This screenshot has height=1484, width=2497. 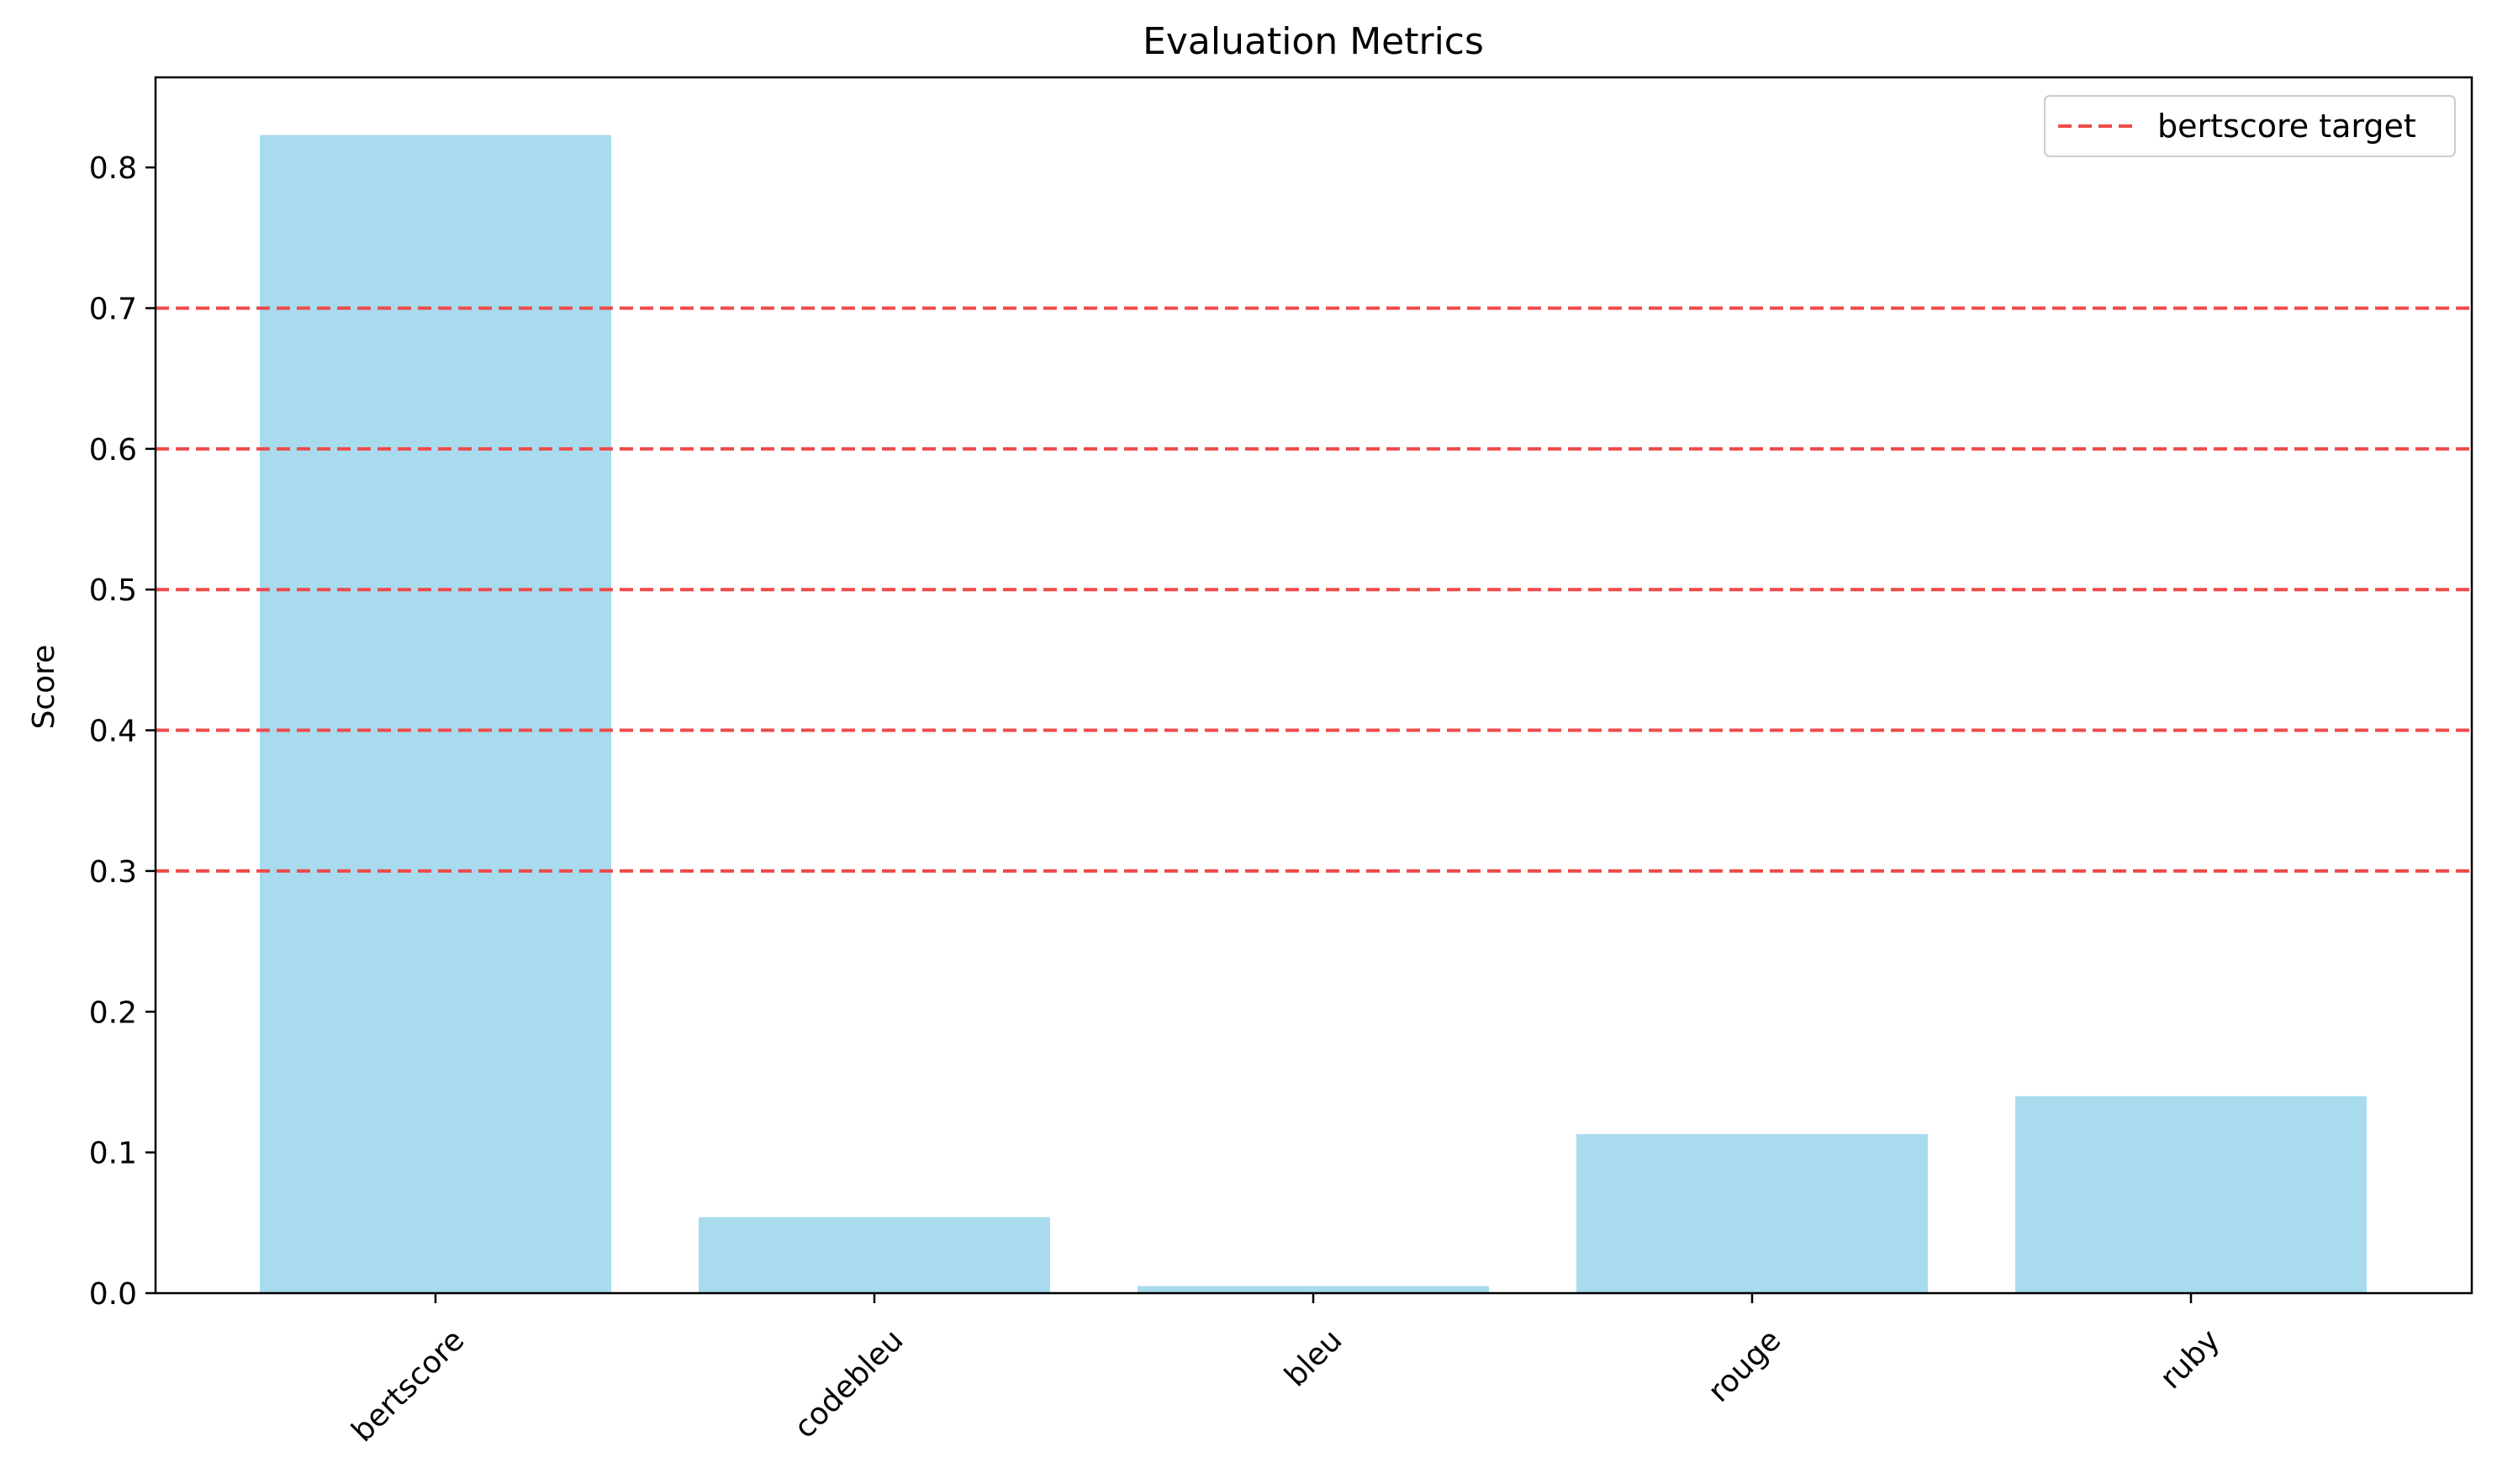 I want to click on y-tick-label: 0.0, so click(x=113, y=1294).